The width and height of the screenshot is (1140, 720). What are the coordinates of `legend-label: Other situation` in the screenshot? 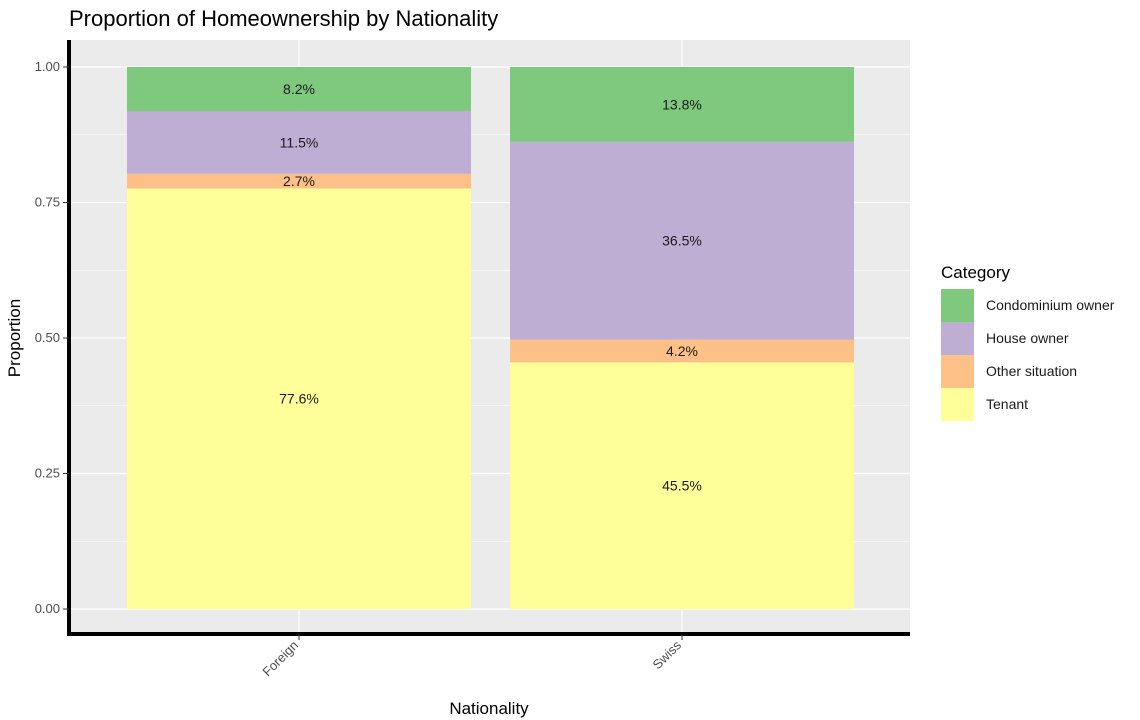 It's located at (1031, 371).